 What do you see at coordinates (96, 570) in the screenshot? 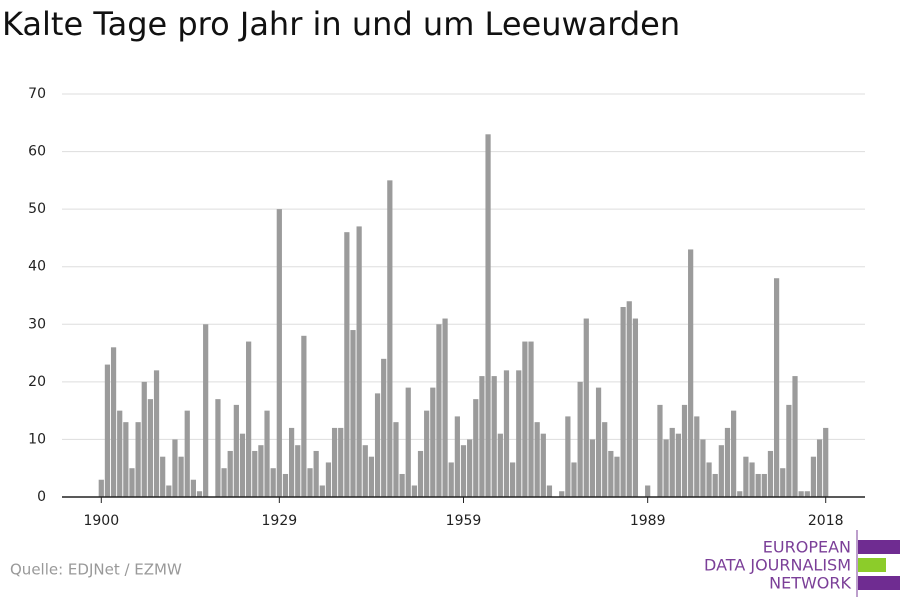
I see `source: Quelle: EDJNet / EZMW` at bounding box center [96, 570].